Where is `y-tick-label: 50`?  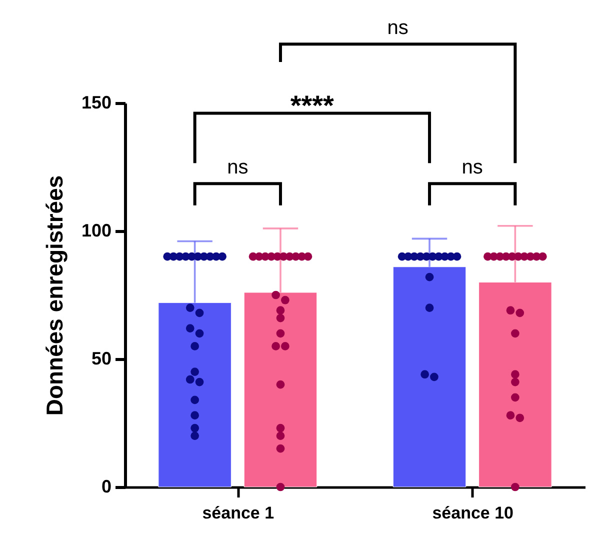 y-tick-label: 50 is located at coordinates (101, 358).